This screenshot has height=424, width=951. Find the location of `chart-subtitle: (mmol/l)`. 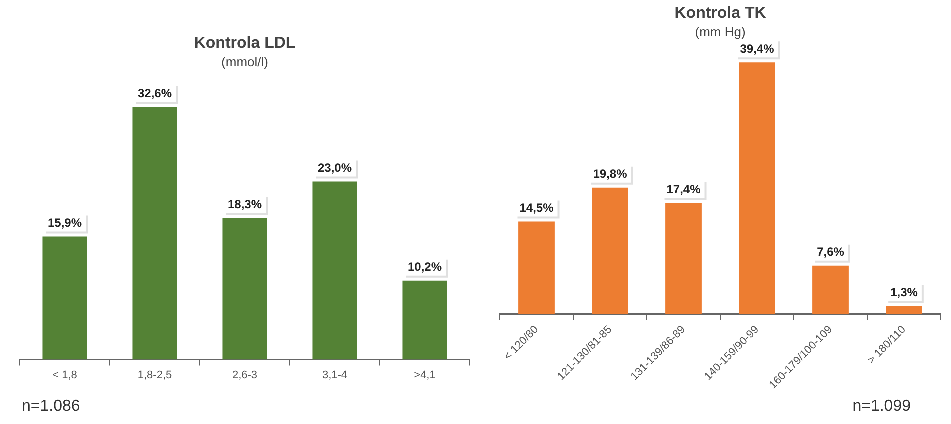

chart-subtitle: (mmol/l) is located at coordinates (245, 62).